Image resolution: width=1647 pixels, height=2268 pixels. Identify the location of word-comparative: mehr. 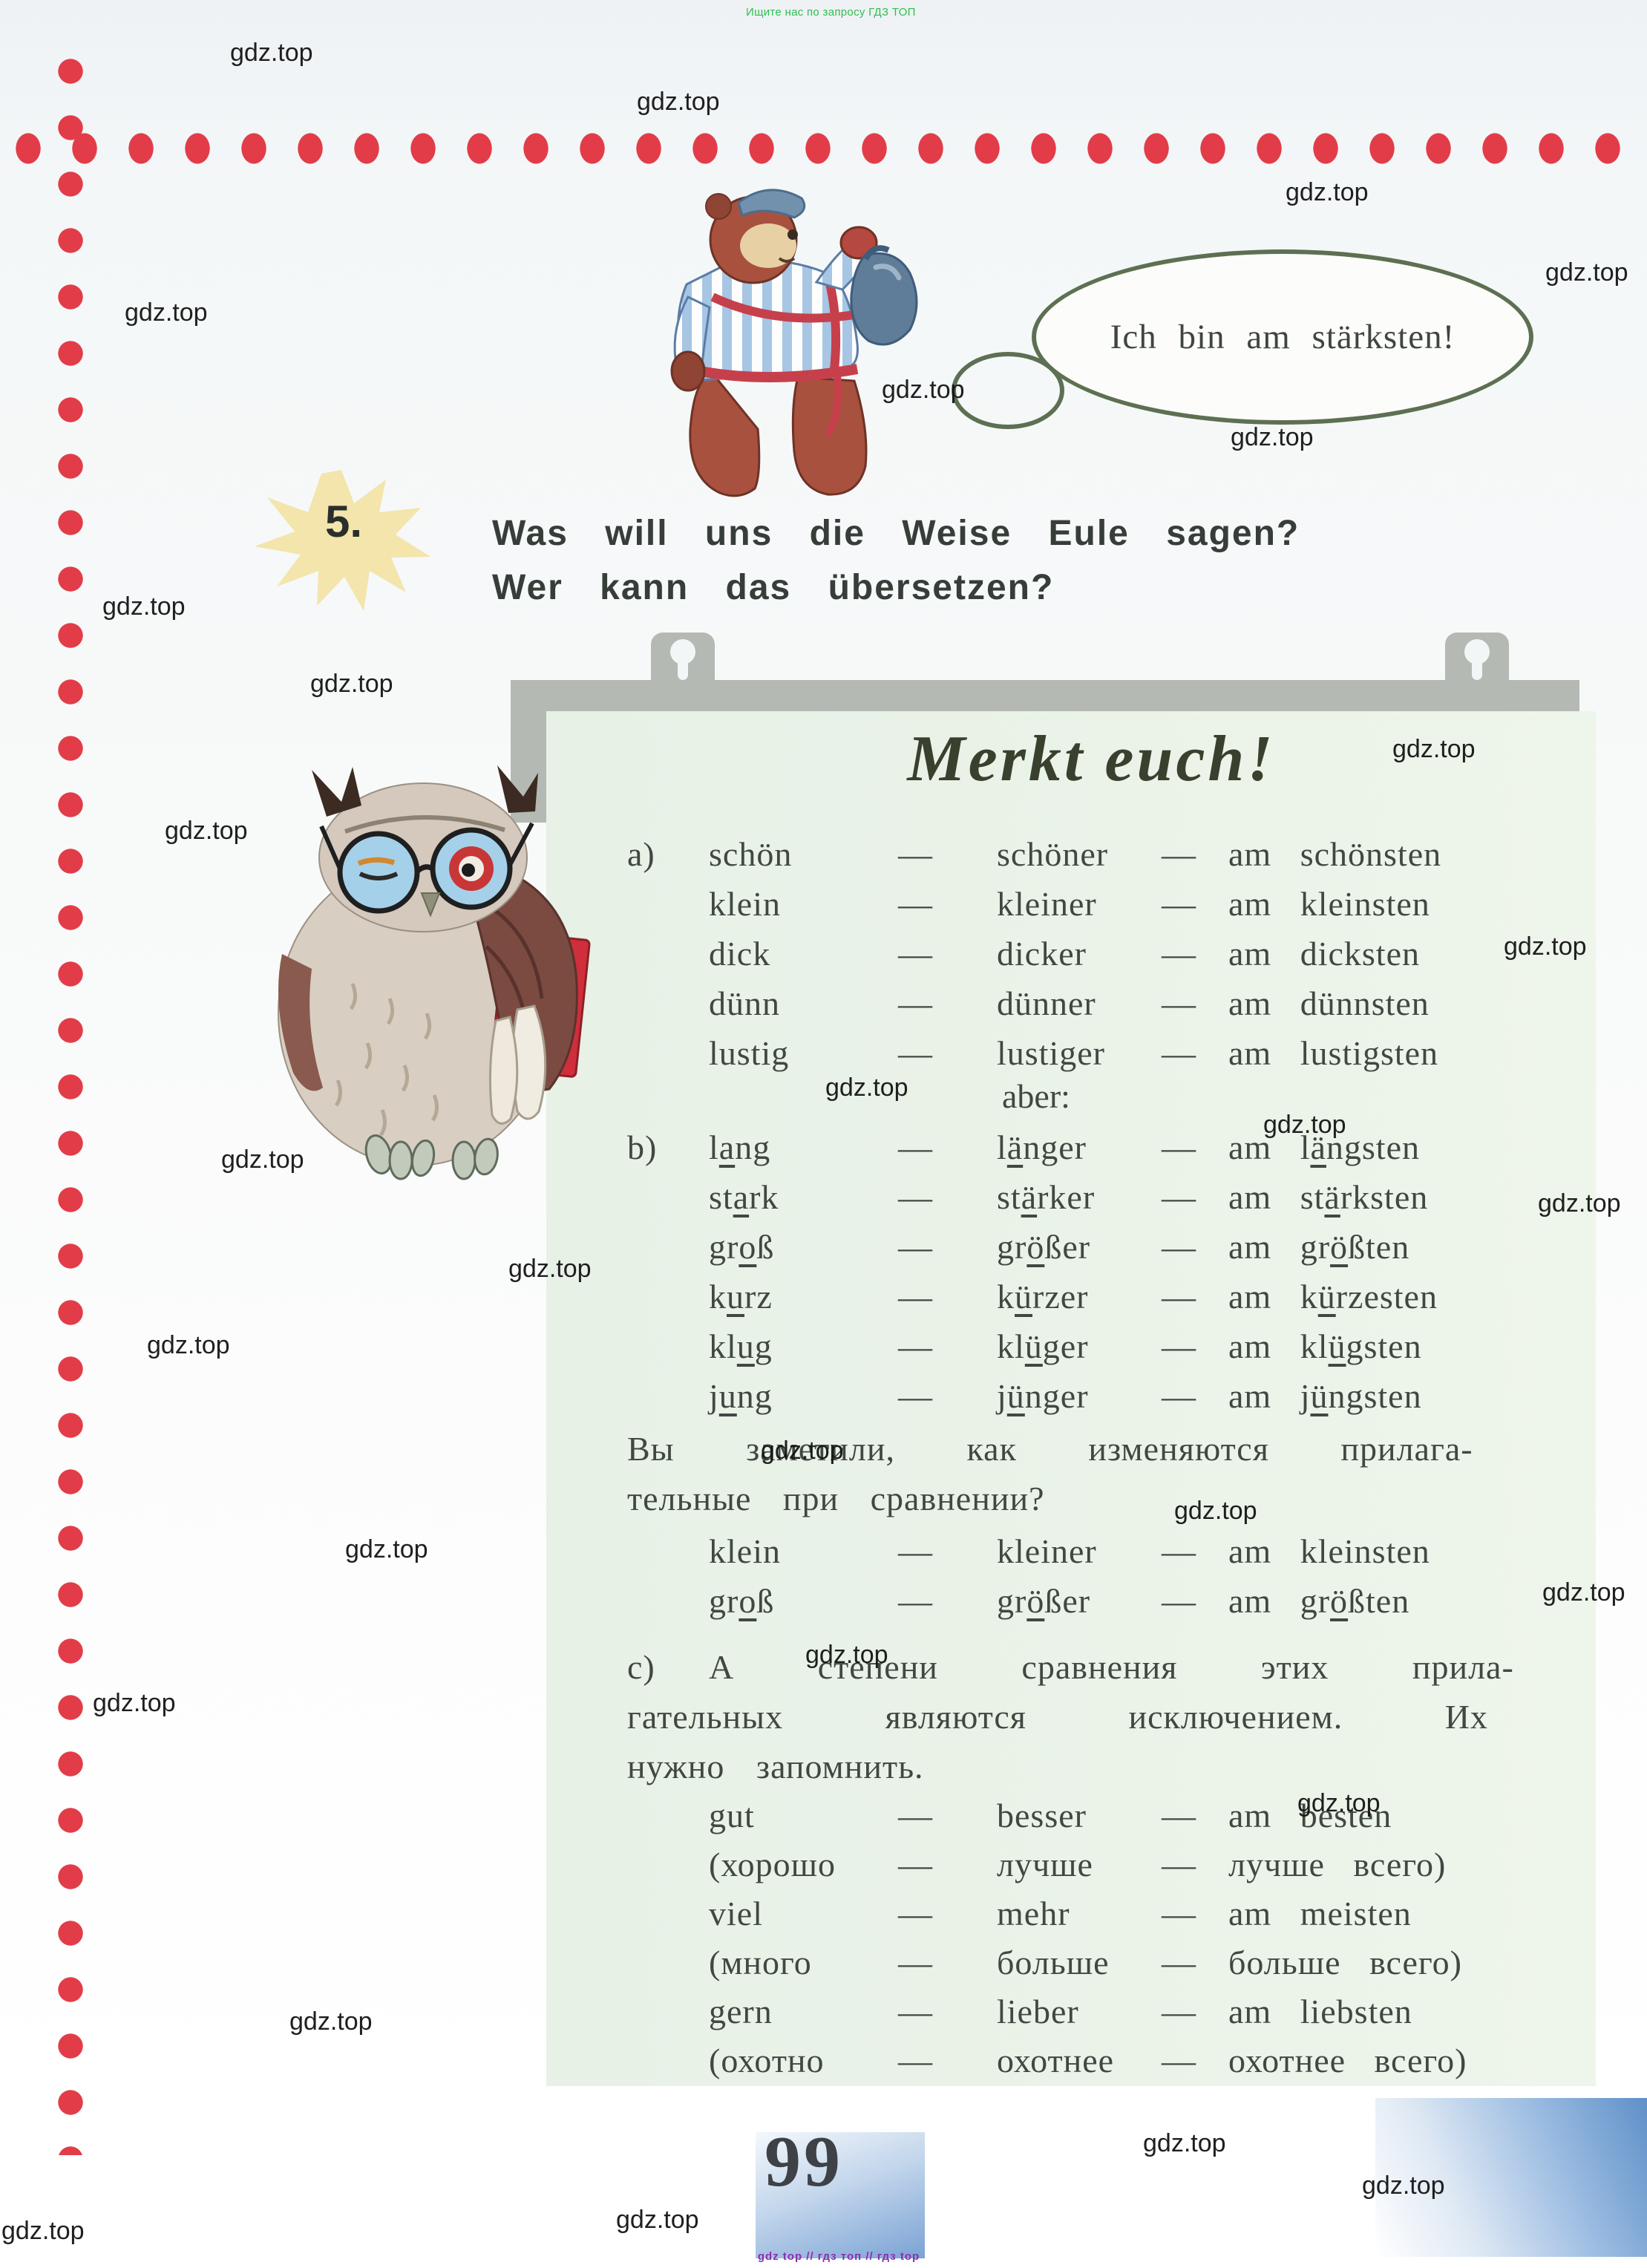
(1033, 1913).